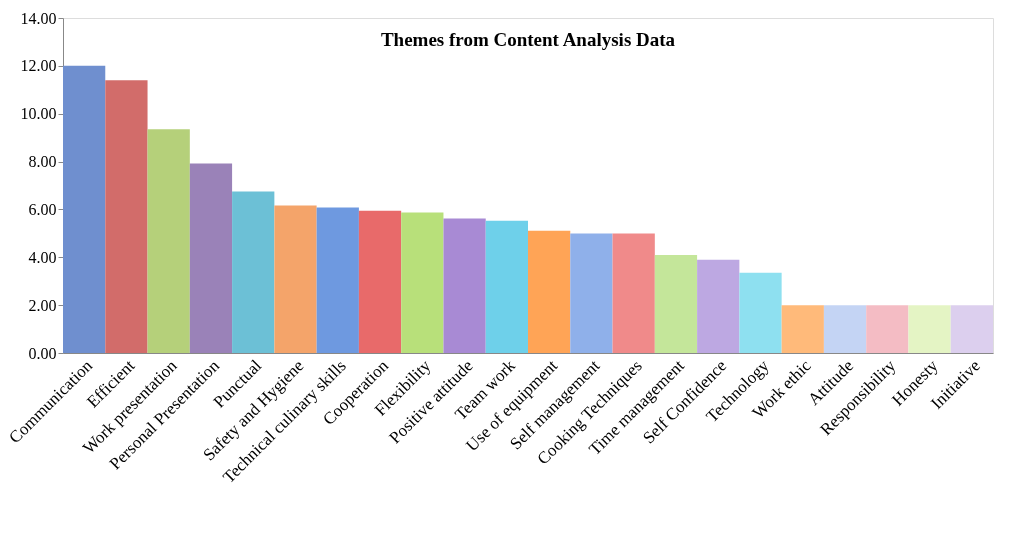 Image resolution: width=1036 pixels, height=542 pixels. I want to click on y-tick-label: 2.00, so click(42, 305).